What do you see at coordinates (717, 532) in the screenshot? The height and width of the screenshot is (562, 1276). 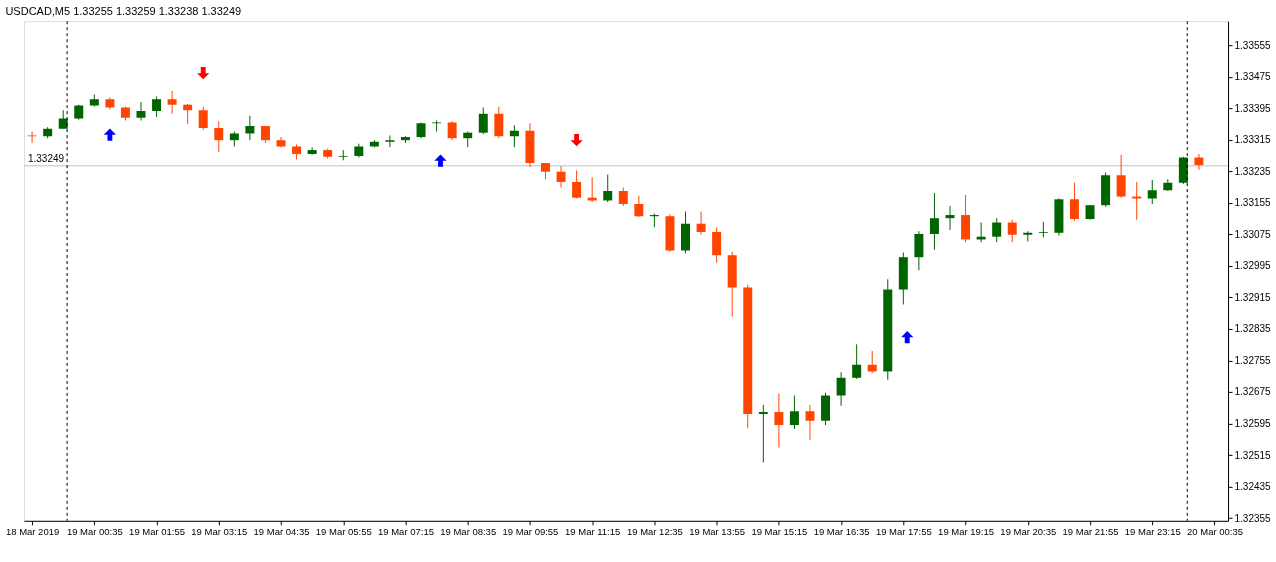 I see `x-tick-label: 19 Mar 13:55` at bounding box center [717, 532].